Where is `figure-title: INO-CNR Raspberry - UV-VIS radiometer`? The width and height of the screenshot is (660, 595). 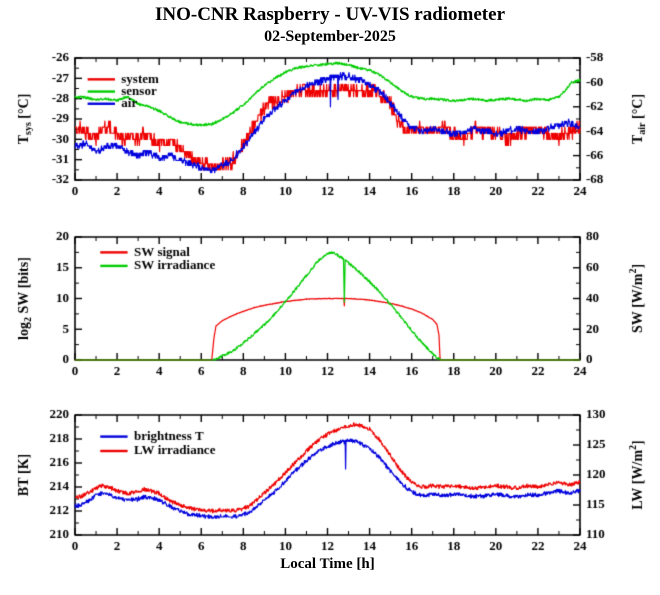
figure-title: INO-CNR Raspberry - UV-VIS radiometer is located at coordinates (330, 14).